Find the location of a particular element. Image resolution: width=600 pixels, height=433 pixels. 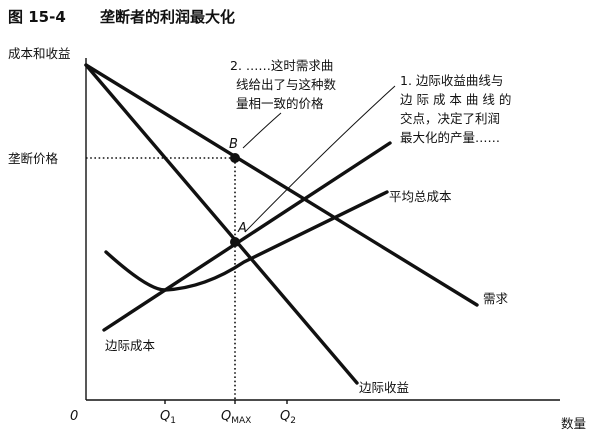

figure-number: 图 15-4 is located at coordinates (37, 17).